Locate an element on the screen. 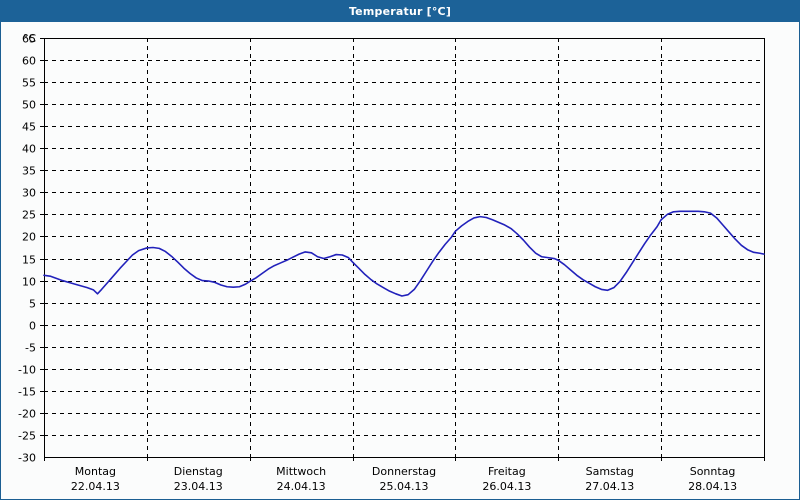 The height and width of the screenshot is (500, 800). x-axis-day-label: Montag is located at coordinates (95, 471).